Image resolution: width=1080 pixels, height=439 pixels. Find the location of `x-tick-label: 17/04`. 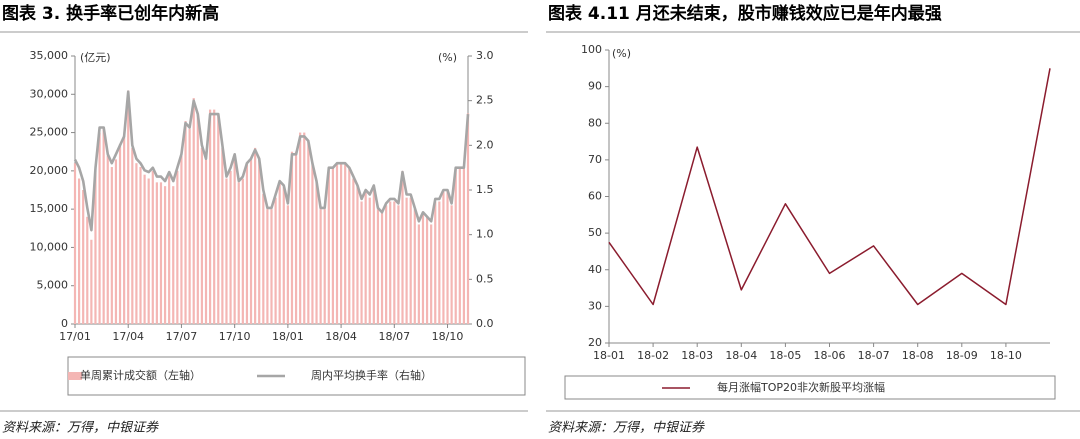

x-tick-label: 17/04 is located at coordinates (128, 336).